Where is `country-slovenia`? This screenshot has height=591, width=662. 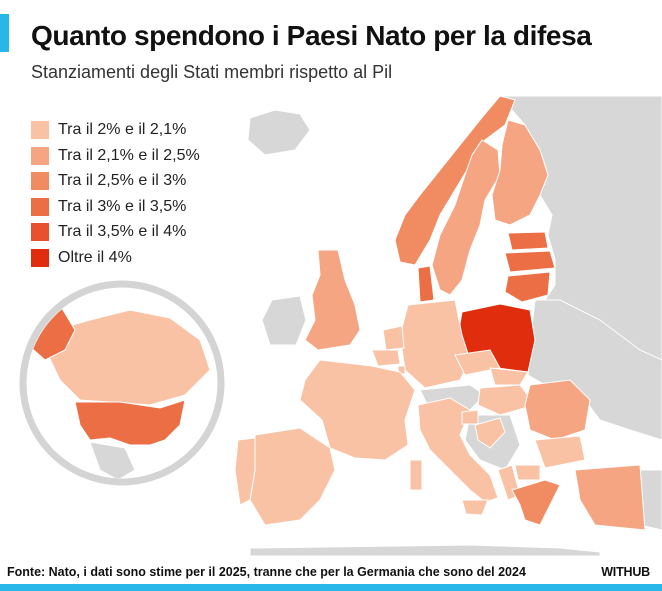 country-slovenia is located at coordinates (470, 417).